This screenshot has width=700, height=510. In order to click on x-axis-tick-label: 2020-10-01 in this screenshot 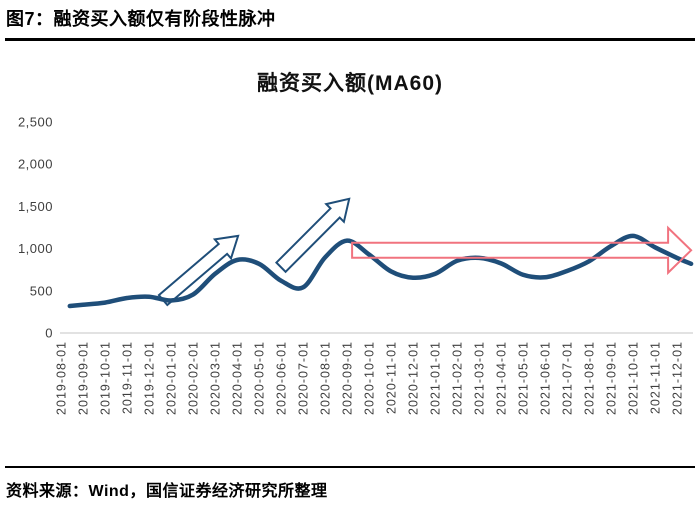, I will do `click(370, 378)`.